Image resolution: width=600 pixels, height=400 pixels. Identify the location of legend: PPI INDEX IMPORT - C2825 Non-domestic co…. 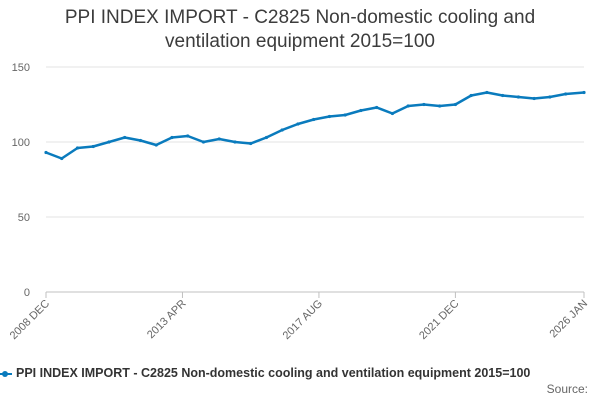
(265, 374).